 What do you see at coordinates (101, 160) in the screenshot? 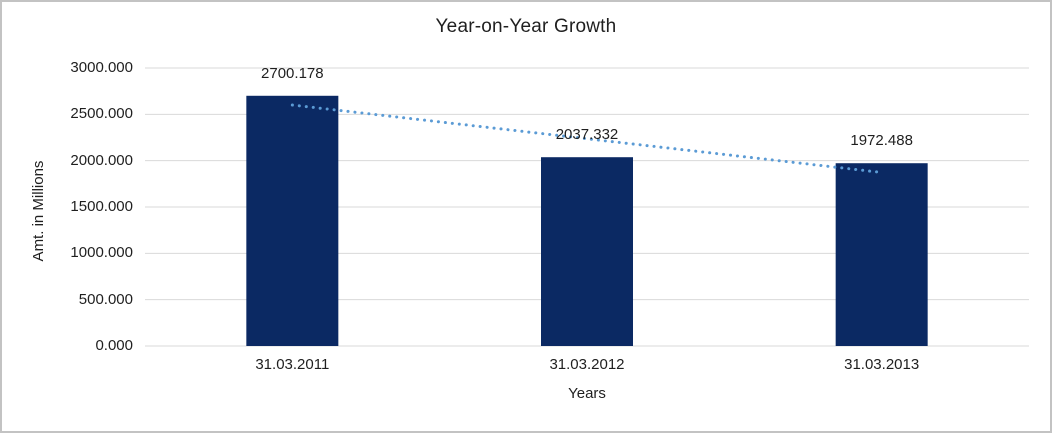
I see `y-tick-label-2000.000: 2000.000` at bounding box center [101, 160].